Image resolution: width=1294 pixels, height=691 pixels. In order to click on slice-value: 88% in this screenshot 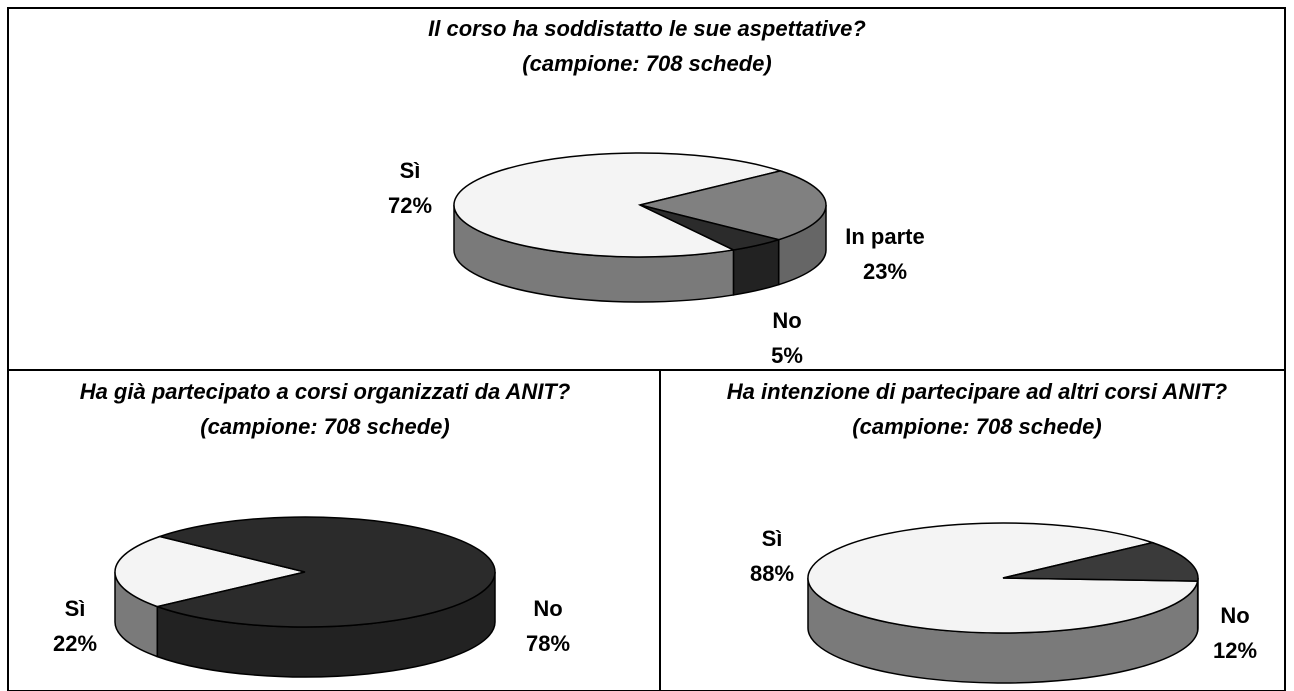, I will do `click(772, 573)`.